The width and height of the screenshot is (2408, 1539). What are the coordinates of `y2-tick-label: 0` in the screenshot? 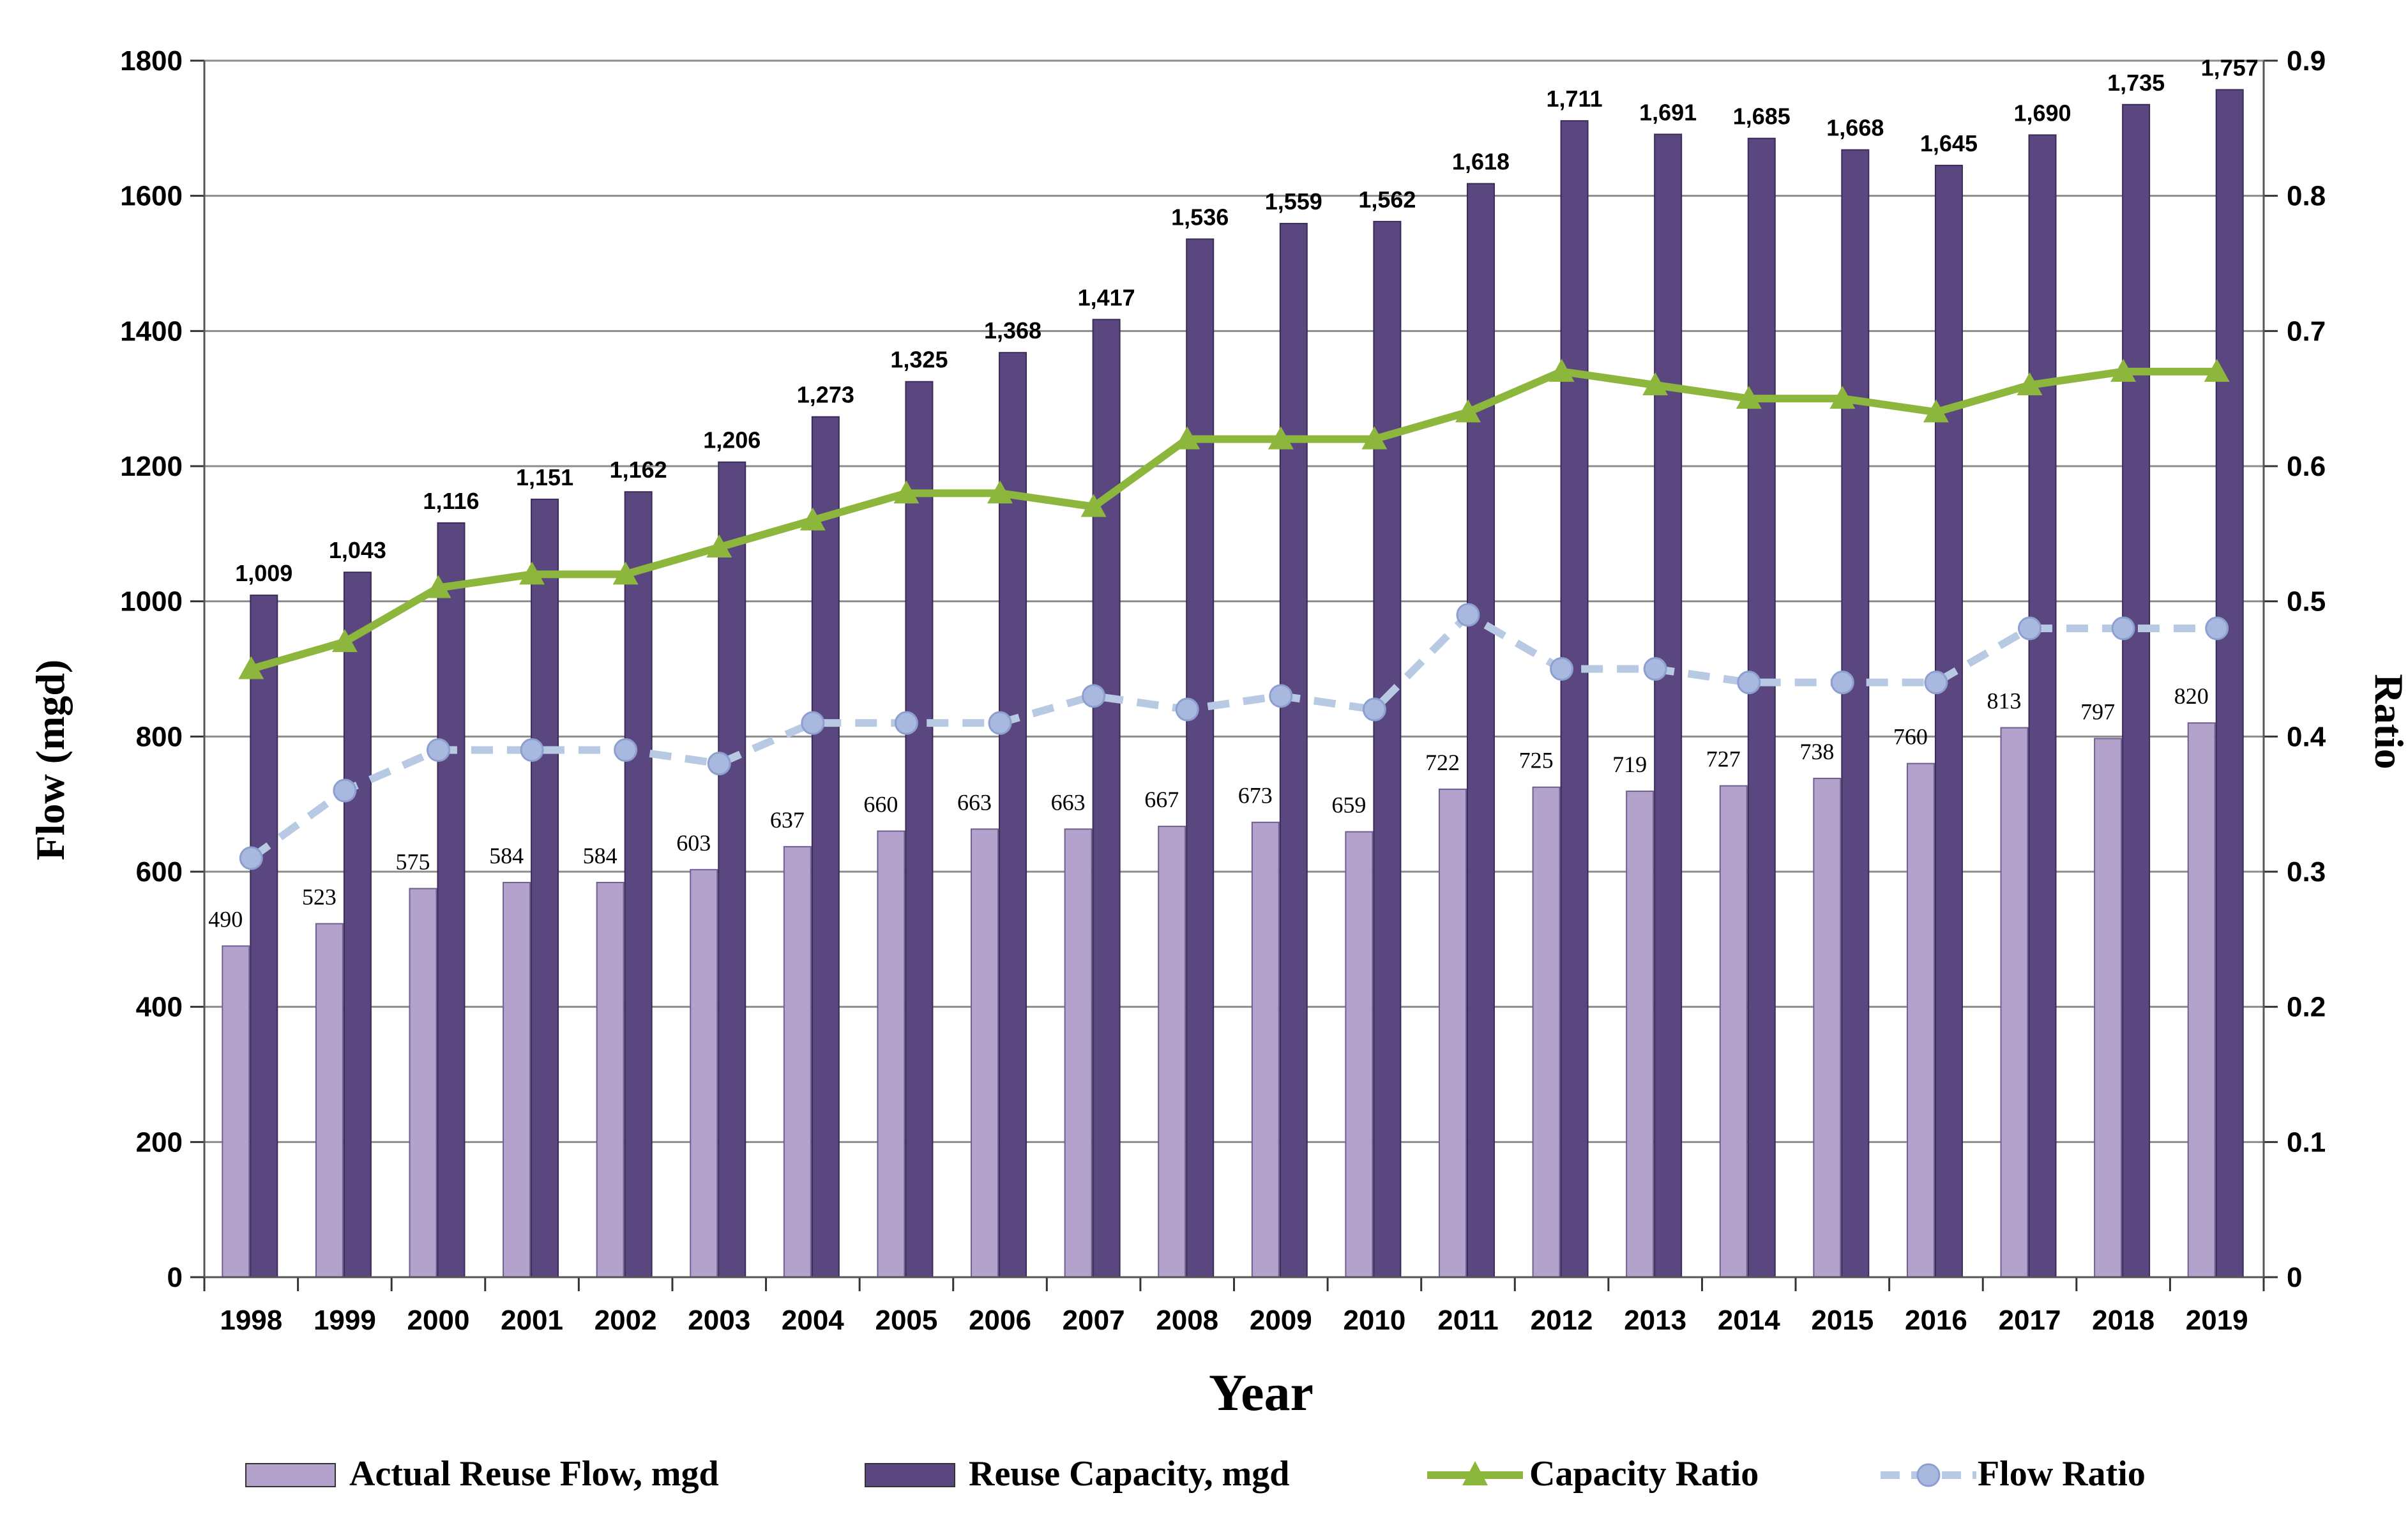 It's located at (2294, 1277).